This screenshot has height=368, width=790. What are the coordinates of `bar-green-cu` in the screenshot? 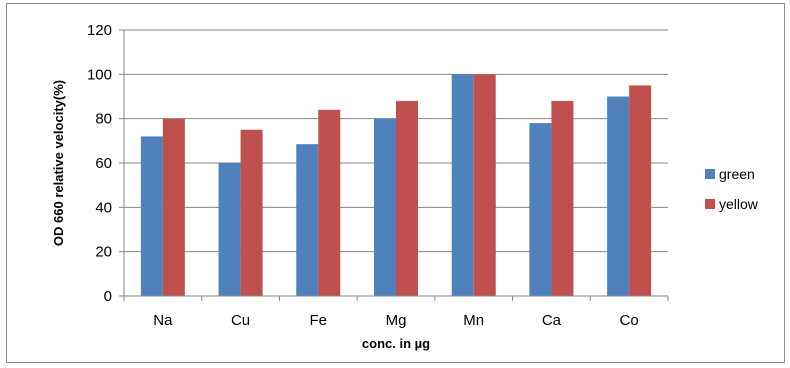 It's located at (229, 229).